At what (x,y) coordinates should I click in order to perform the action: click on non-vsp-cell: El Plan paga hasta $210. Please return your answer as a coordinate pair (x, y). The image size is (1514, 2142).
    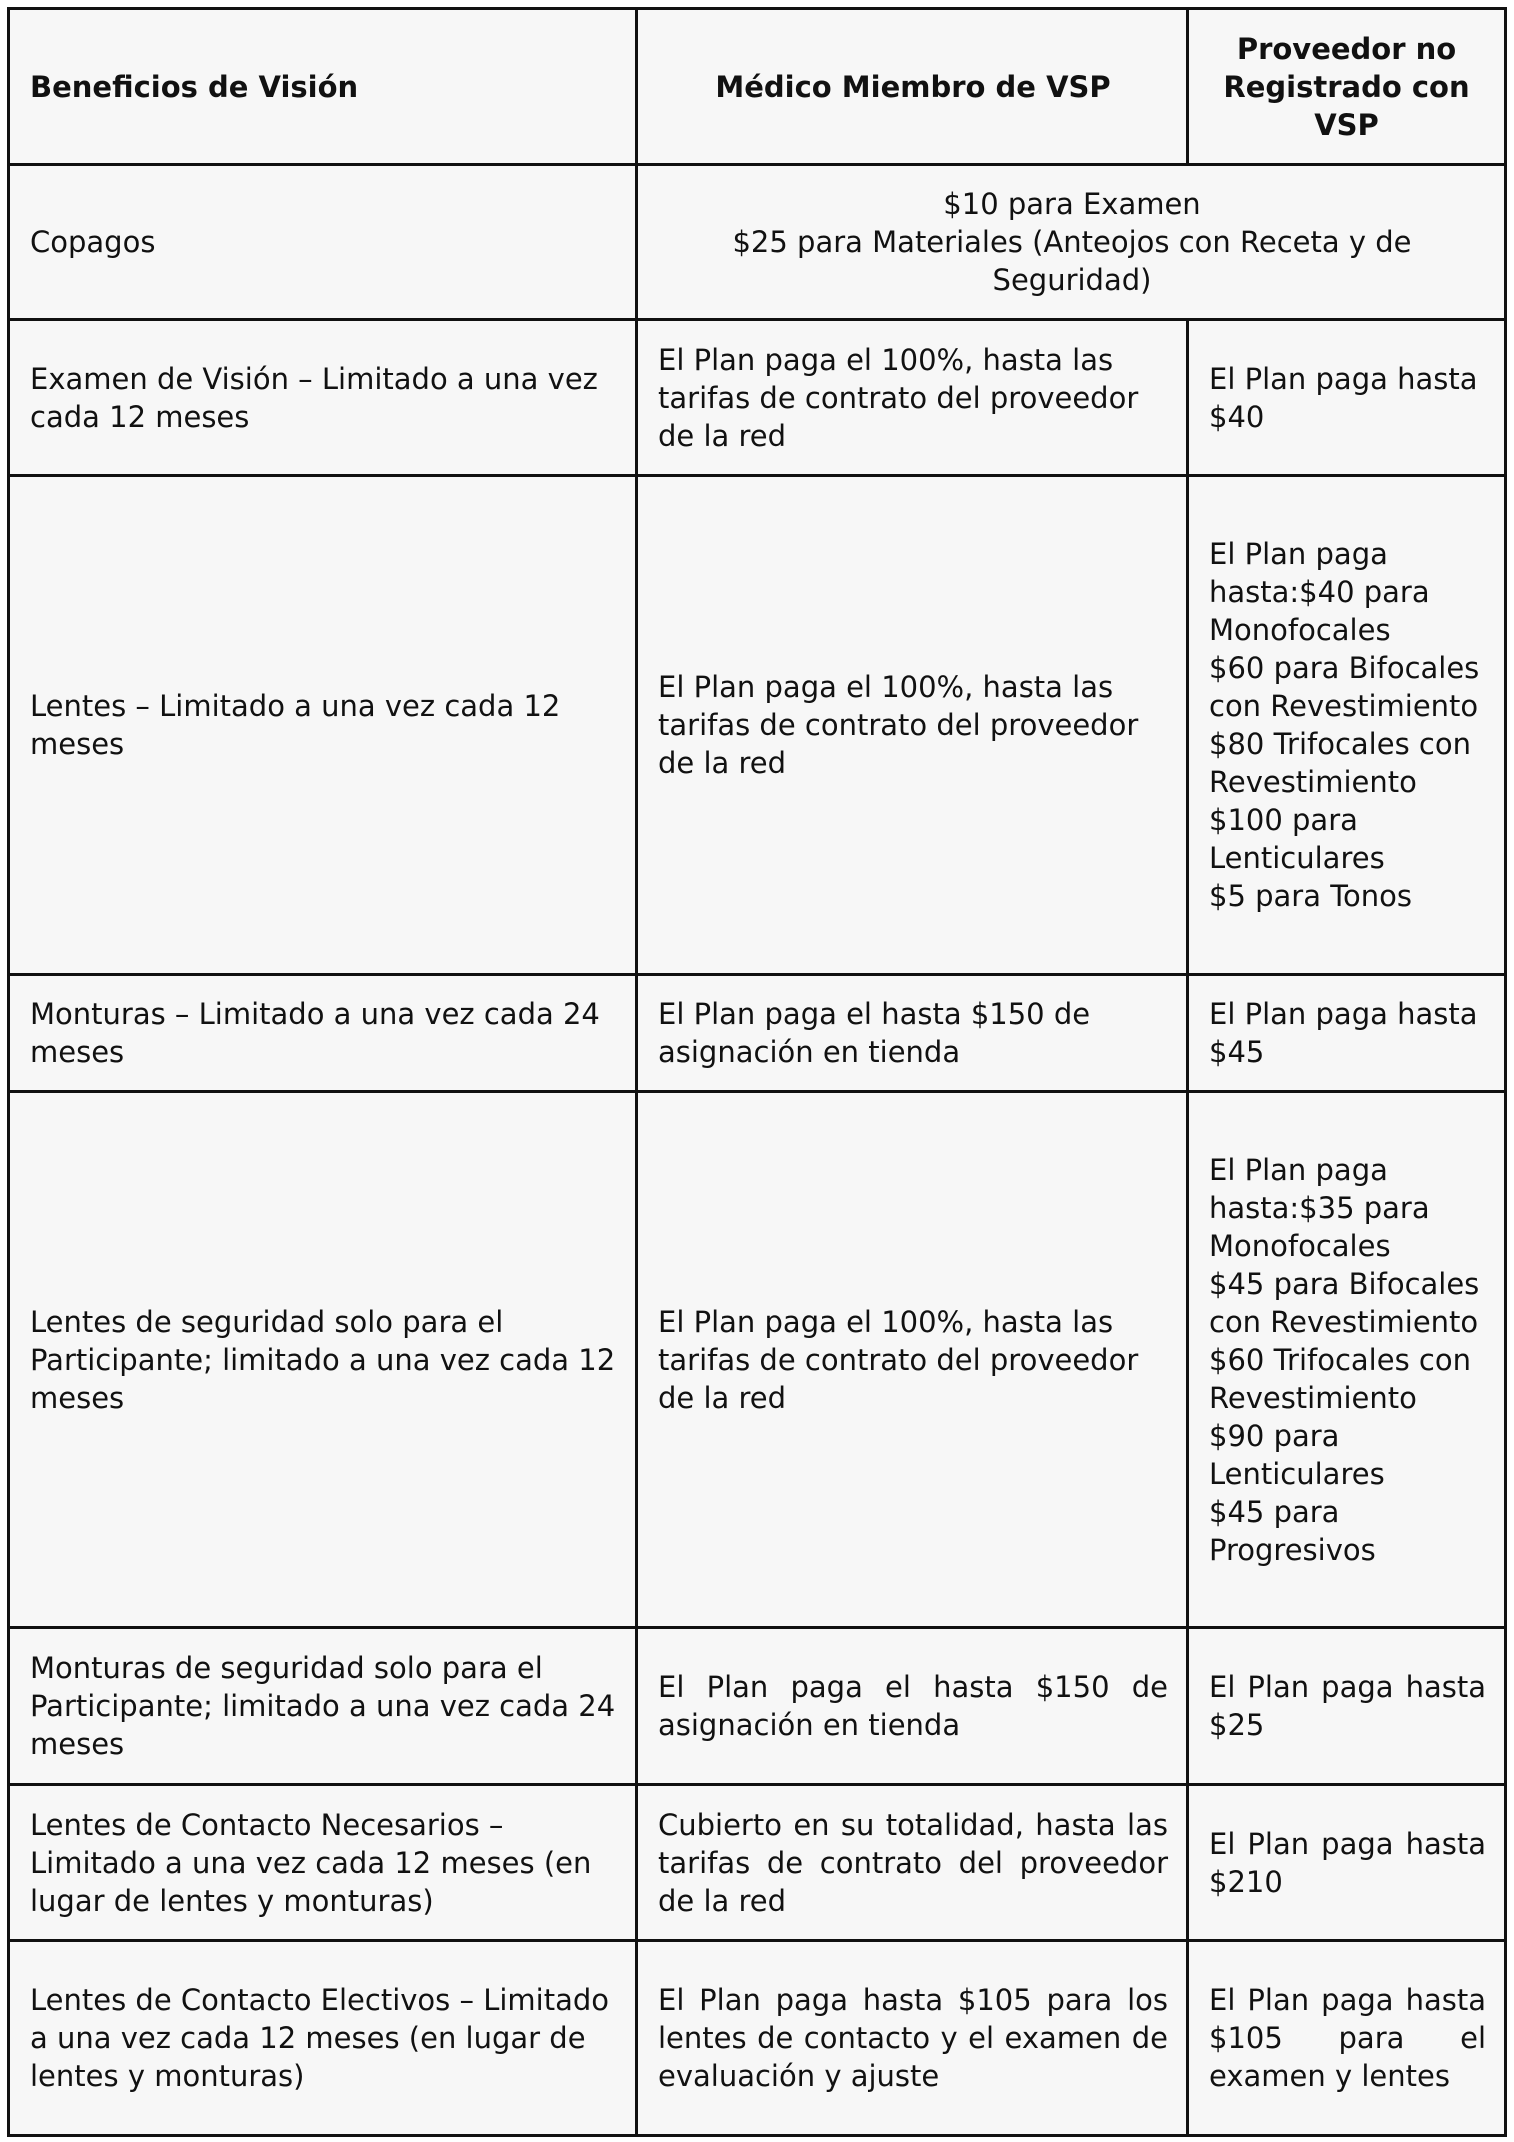
    Looking at the image, I should click on (1346, 1862).